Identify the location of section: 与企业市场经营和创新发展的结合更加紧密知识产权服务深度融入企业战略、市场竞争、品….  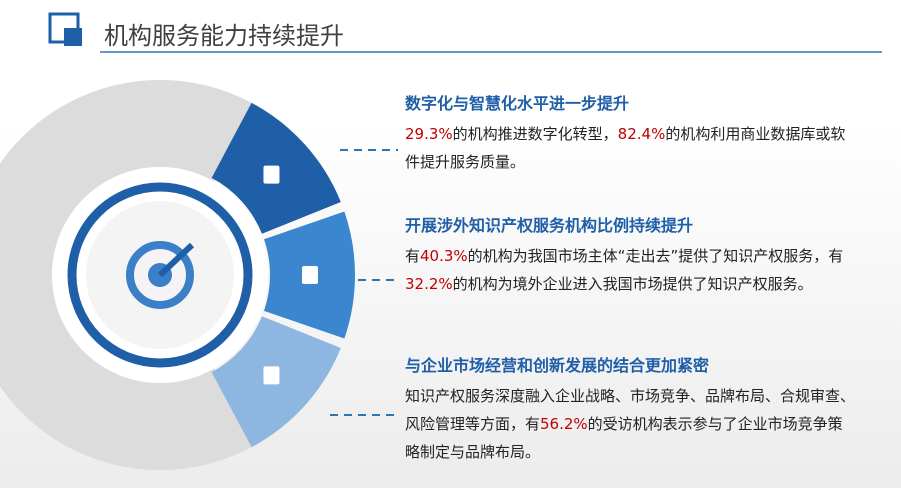
(630, 410).